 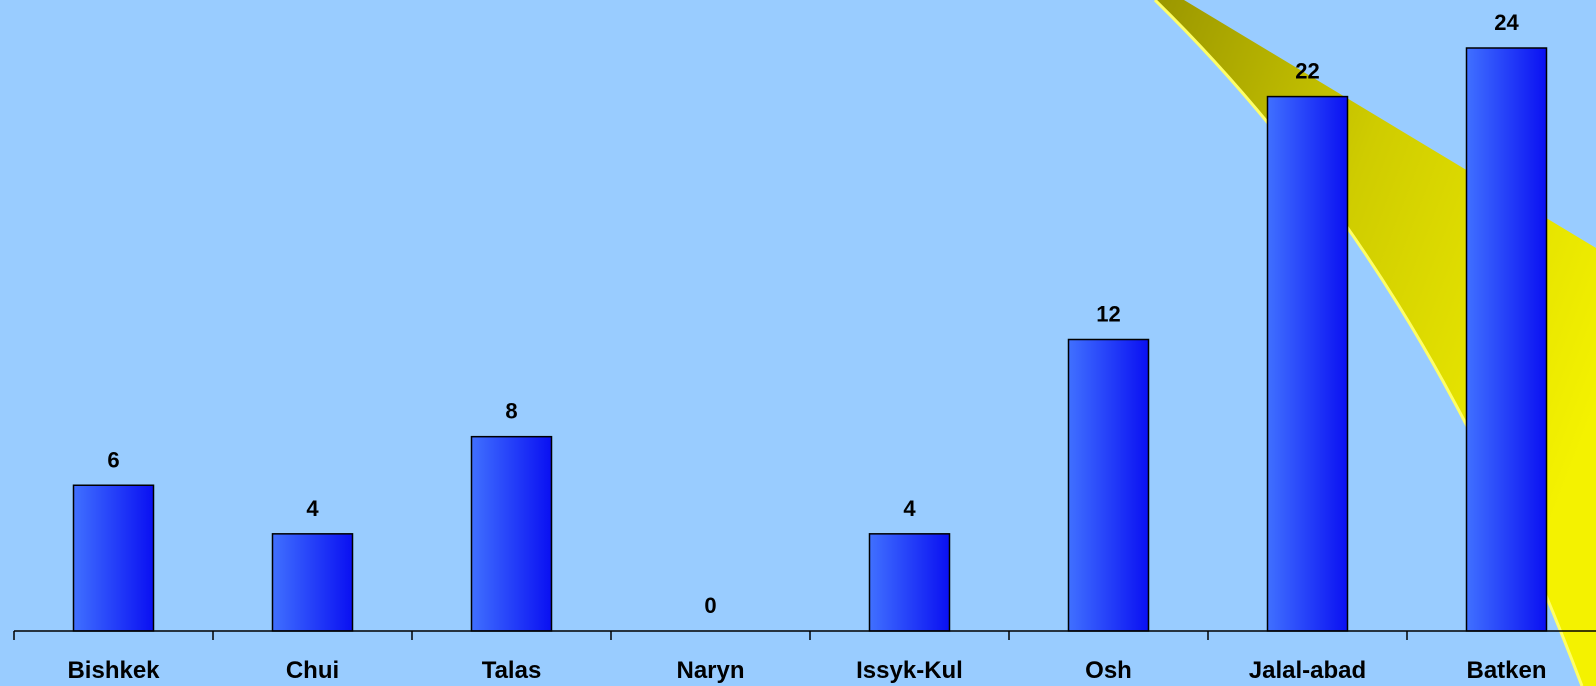 I want to click on value-label-osh: 12, so click(x=1108, y=314).